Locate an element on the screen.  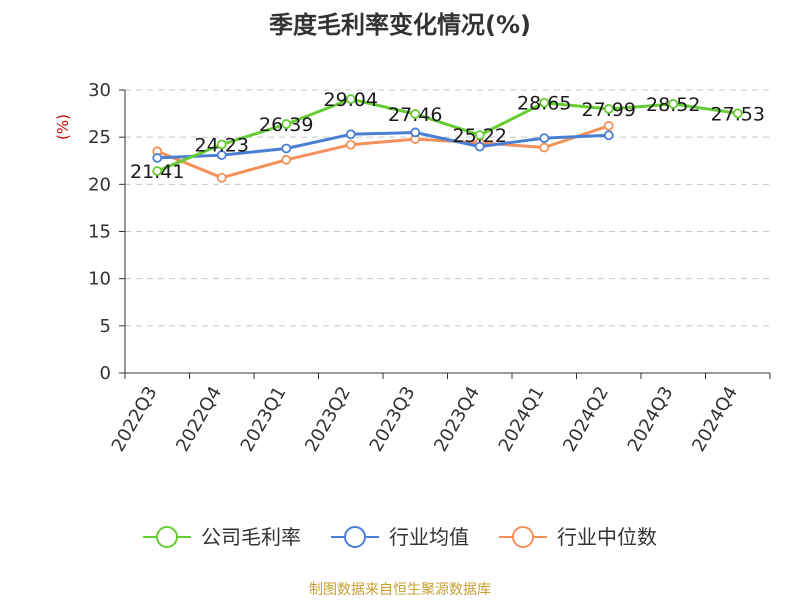
legend-item-3: 行业中位数 is located at coordinates (578, 537).